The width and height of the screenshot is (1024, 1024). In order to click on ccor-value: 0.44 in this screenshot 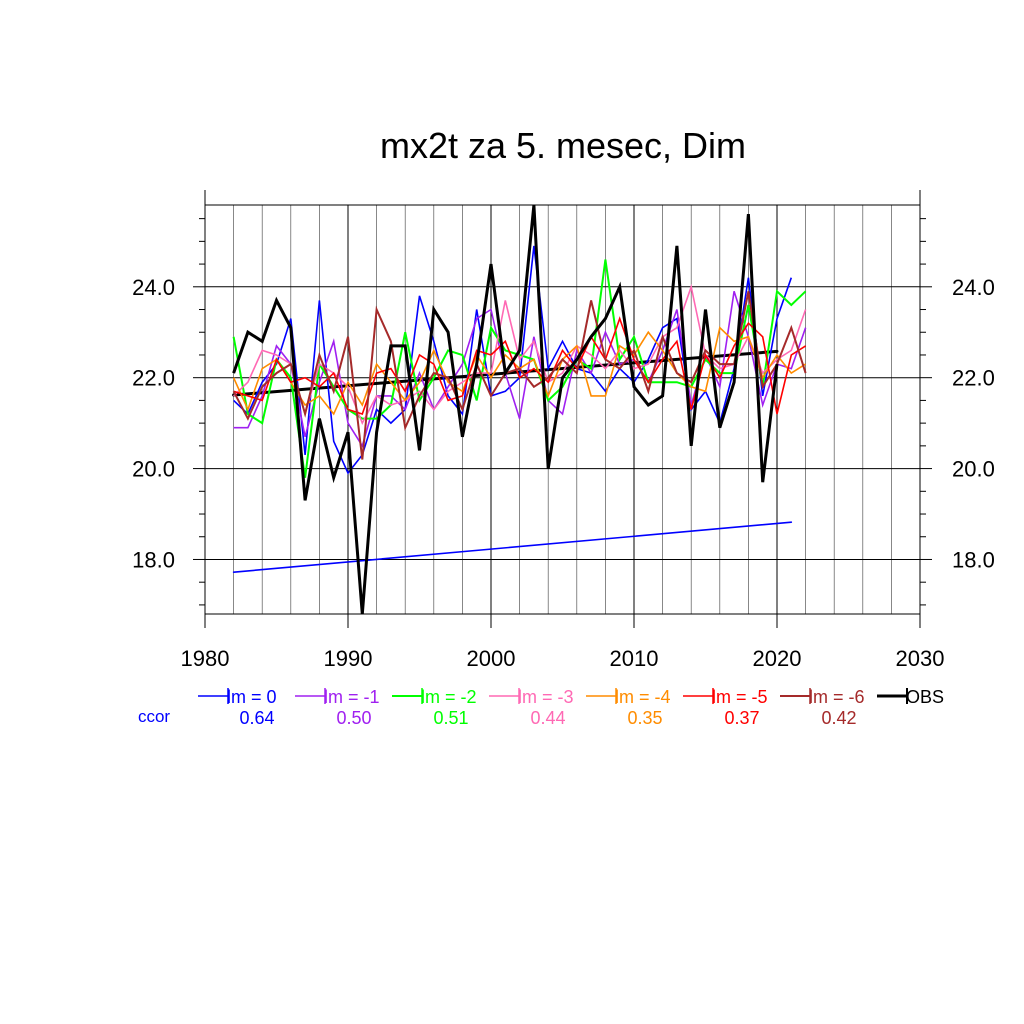, I will do `click(547, 718)`.